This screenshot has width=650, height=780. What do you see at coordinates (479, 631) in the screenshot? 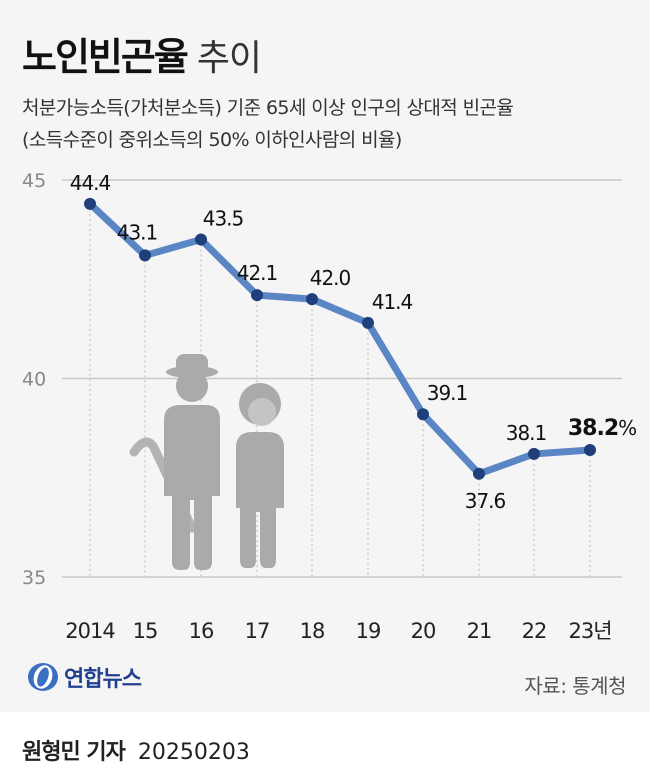
I see `x-tick-label: 21` at bounding box center [479, 631].